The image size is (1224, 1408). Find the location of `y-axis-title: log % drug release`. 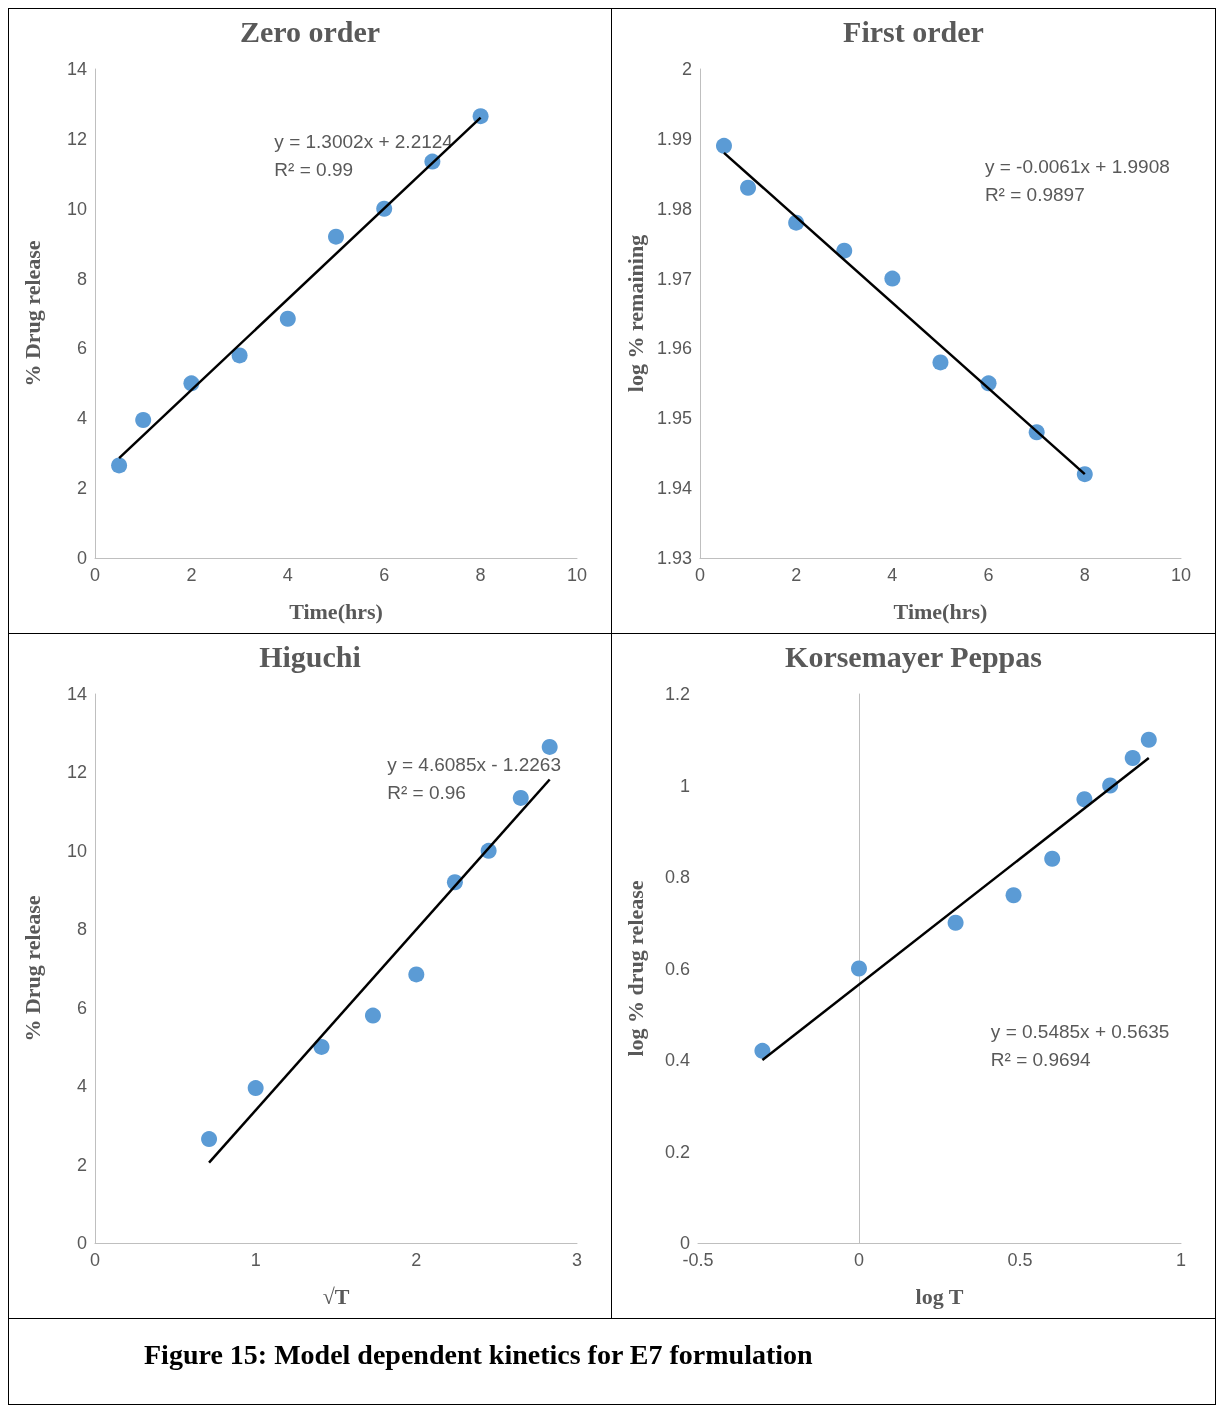

y-axis-title: log % drug release is located at coordinates (635, 968).